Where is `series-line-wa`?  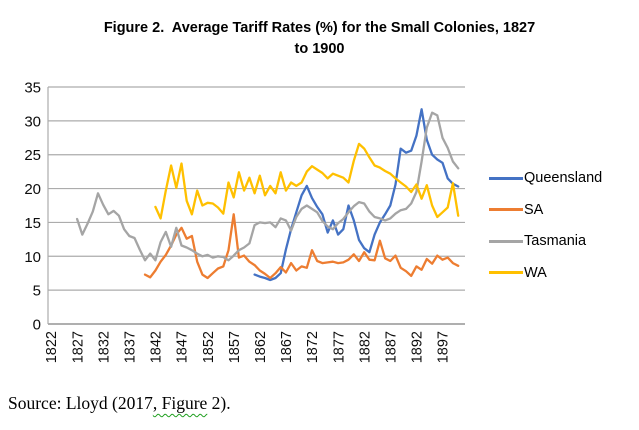
series-line-wa is located at coordinates (307, 181).